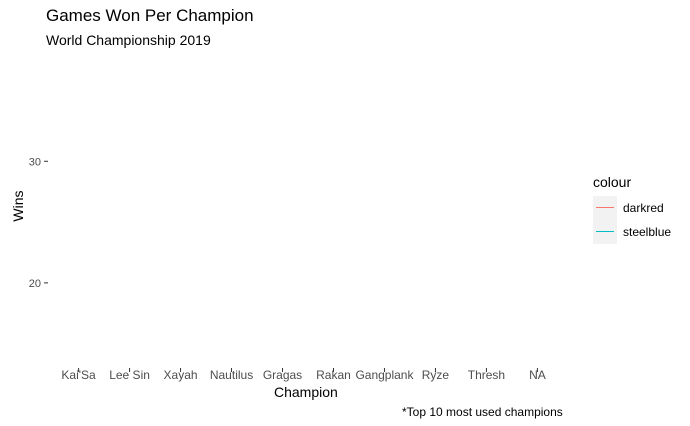  Describe the element at coordinates (436, 375) in the screenshot. I see `x-tick-label-7: Ryze` at that location.